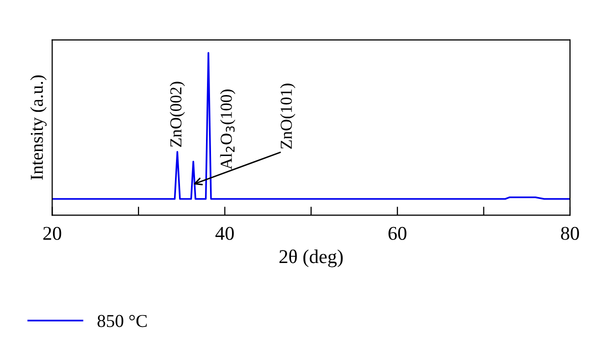 Image resolution: width=600 pixels, height=347 pixels. I want to click on x-tick-label: 60, so click(397, 233).